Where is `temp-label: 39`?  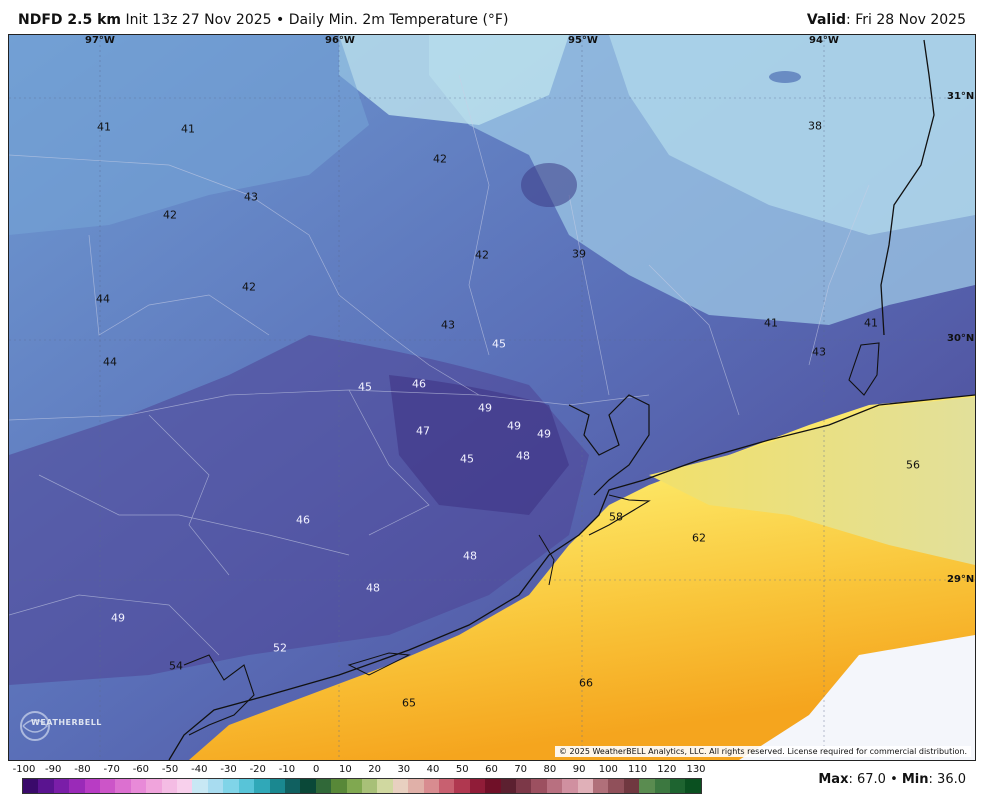
temp-label: 39 is located at coordinates (579, 254).